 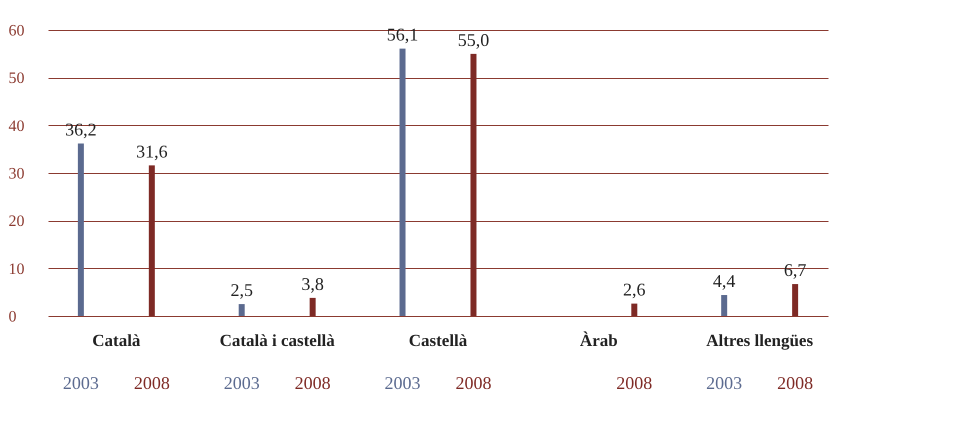 What do you see at coordinates (312, 284) in the screenshot?
I see `data-label: 3,8` at bounding box center [312, 284].